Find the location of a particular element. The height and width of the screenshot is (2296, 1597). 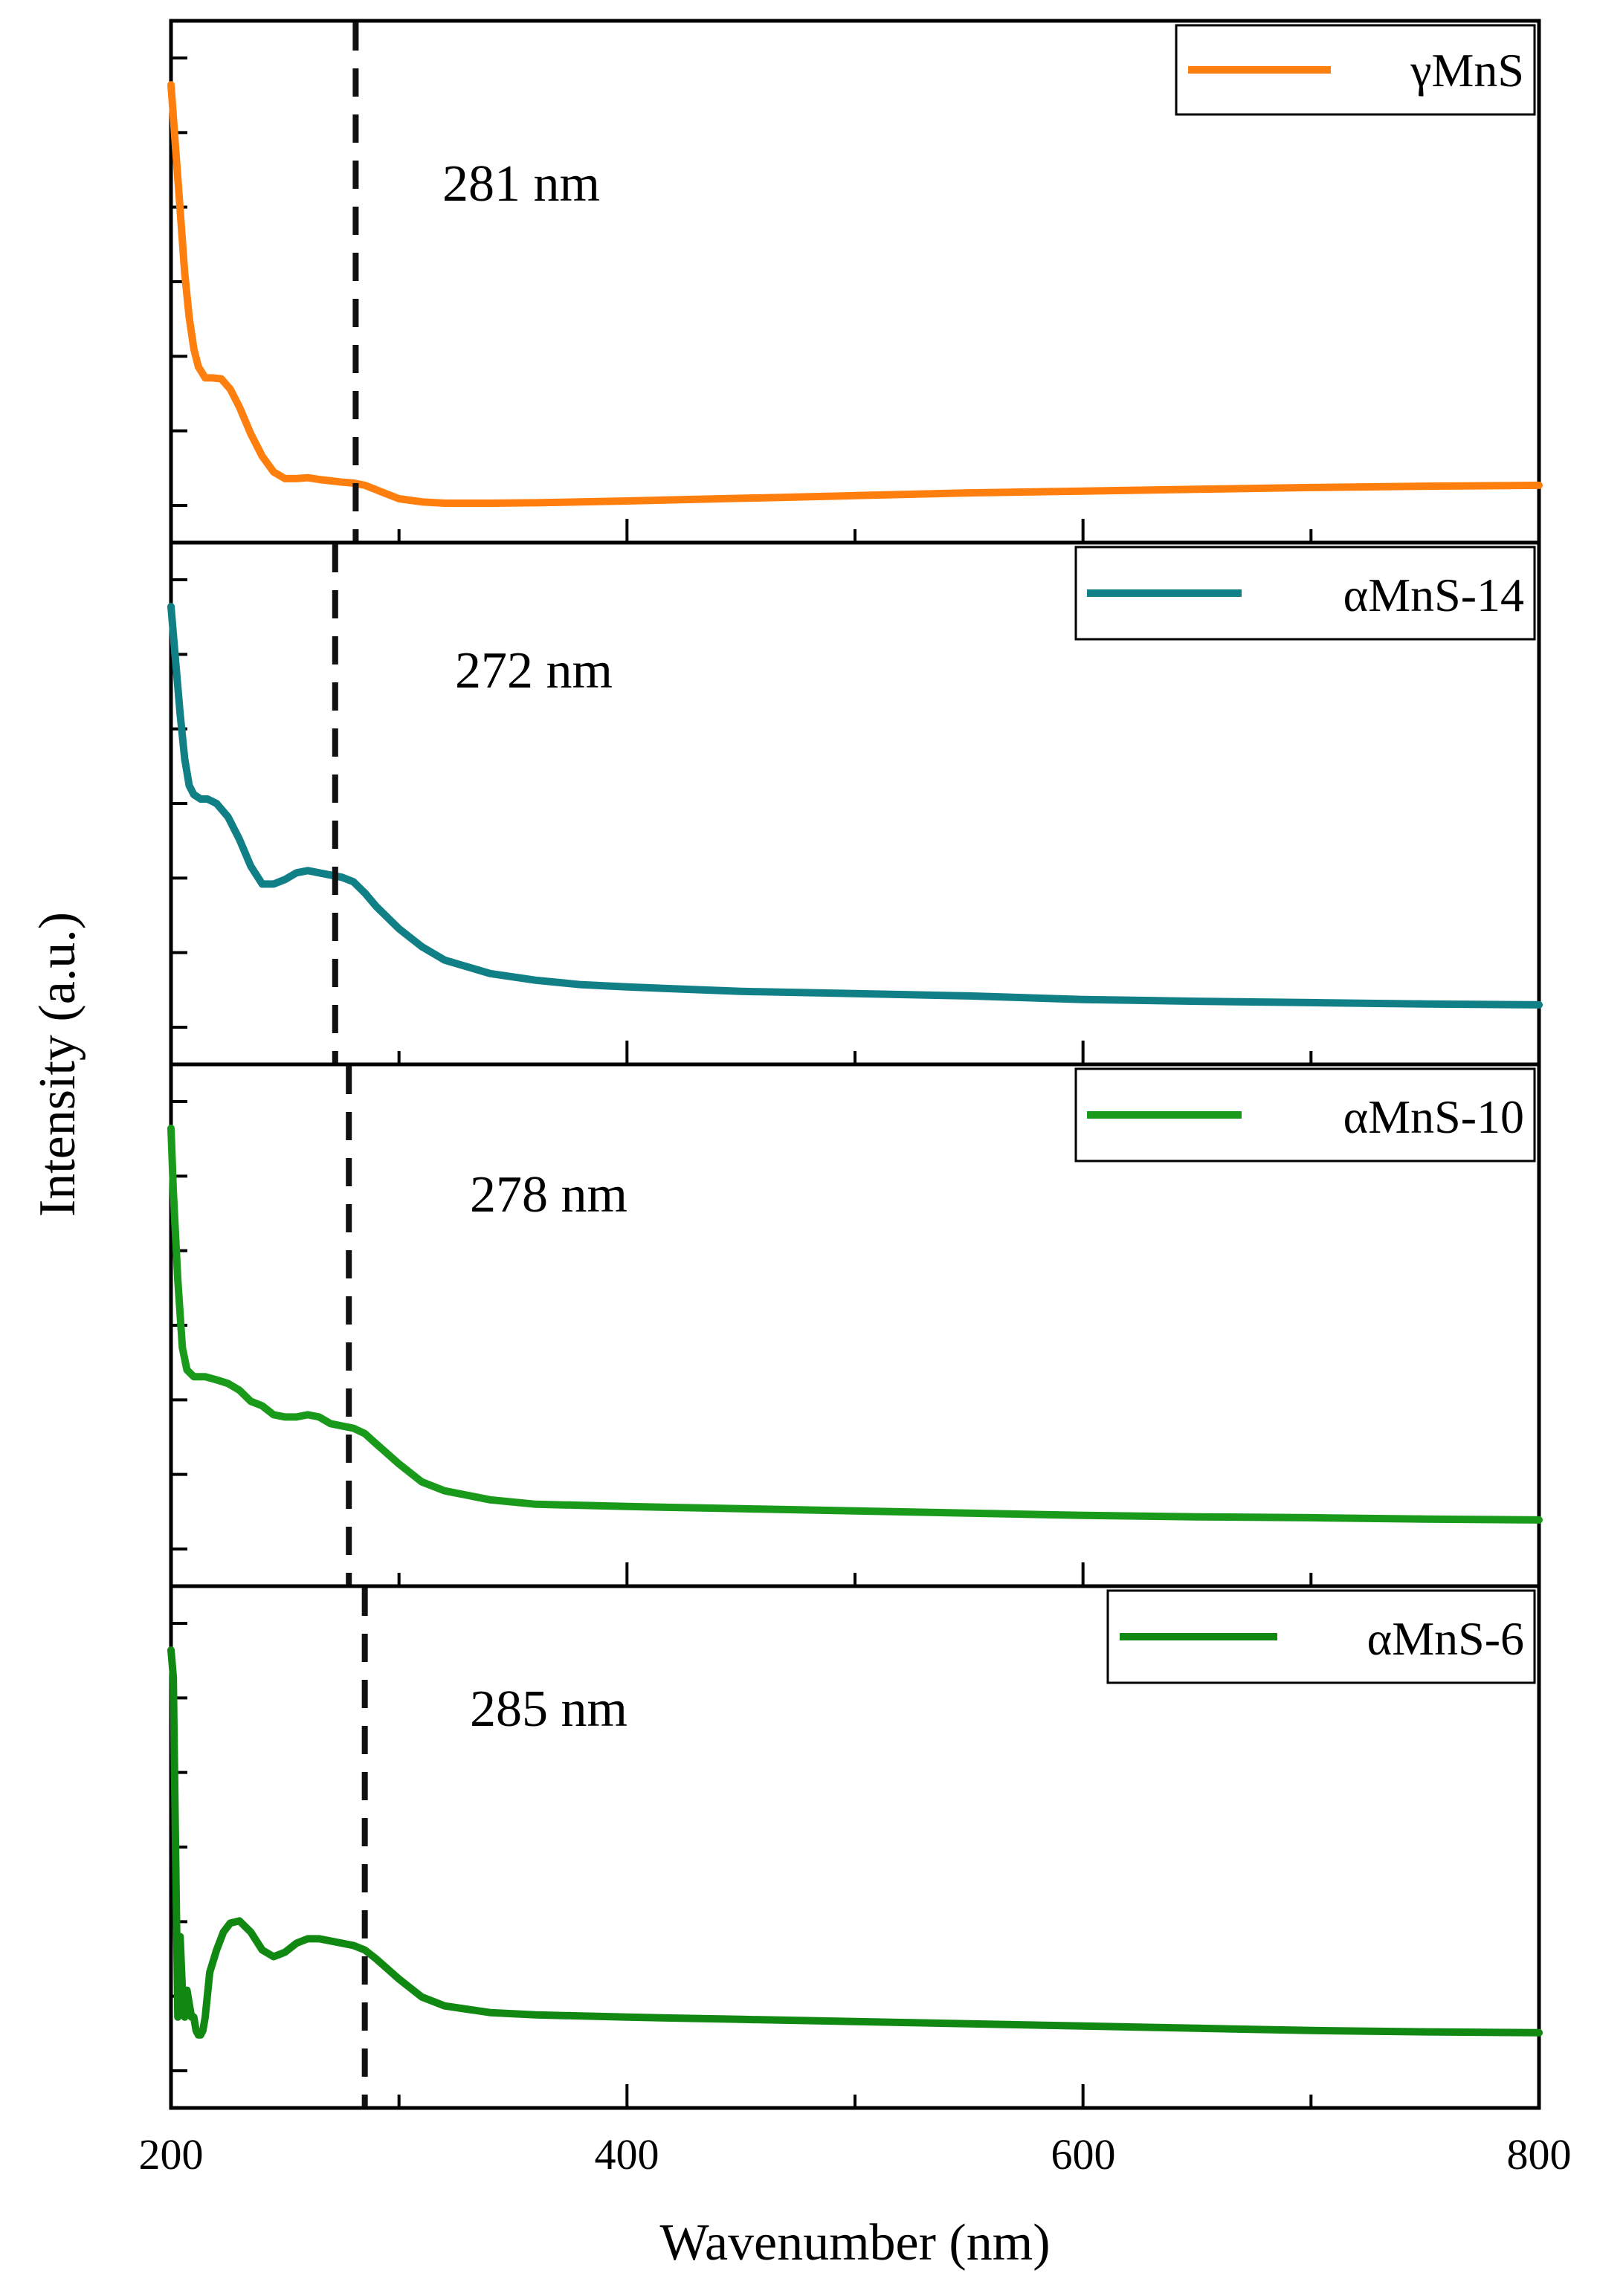

legend-label: αMnS-6 is located at coordinates (1445, 1638).